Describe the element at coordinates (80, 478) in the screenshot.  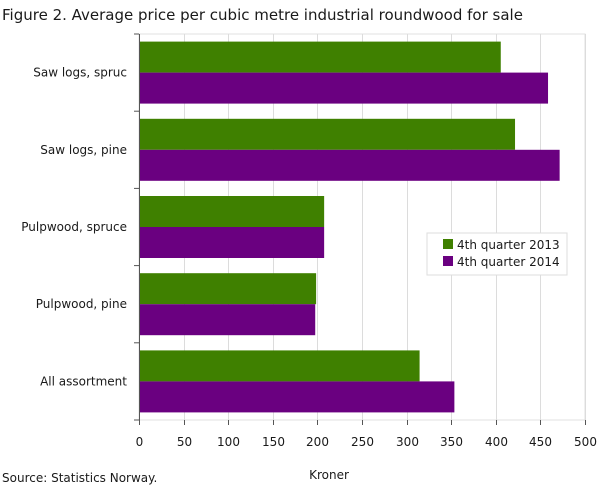
I see `source-note: Source: Statistics Norway.` at that location.